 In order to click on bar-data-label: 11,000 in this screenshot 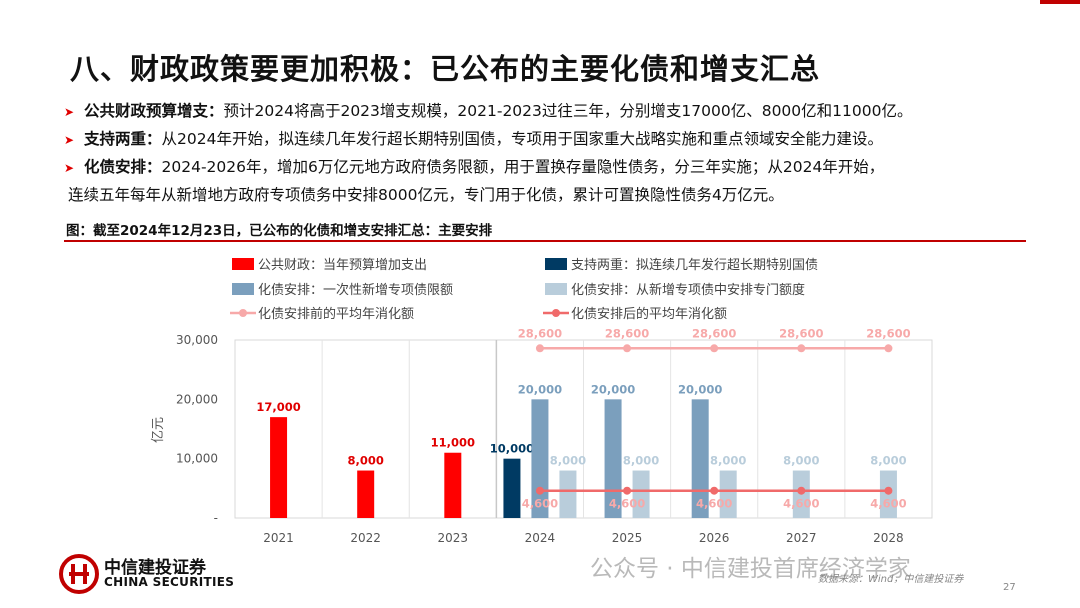, I will do `click(453, 443)`.